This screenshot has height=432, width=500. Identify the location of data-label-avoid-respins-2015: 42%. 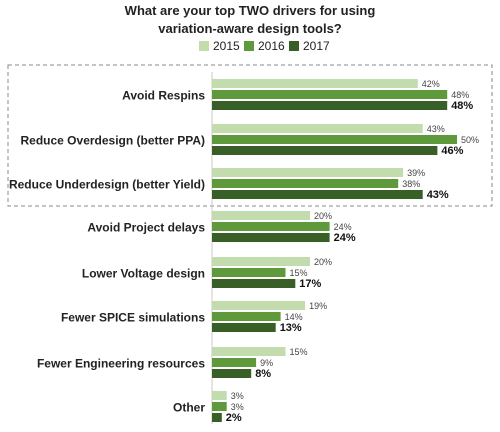
(431, 84).